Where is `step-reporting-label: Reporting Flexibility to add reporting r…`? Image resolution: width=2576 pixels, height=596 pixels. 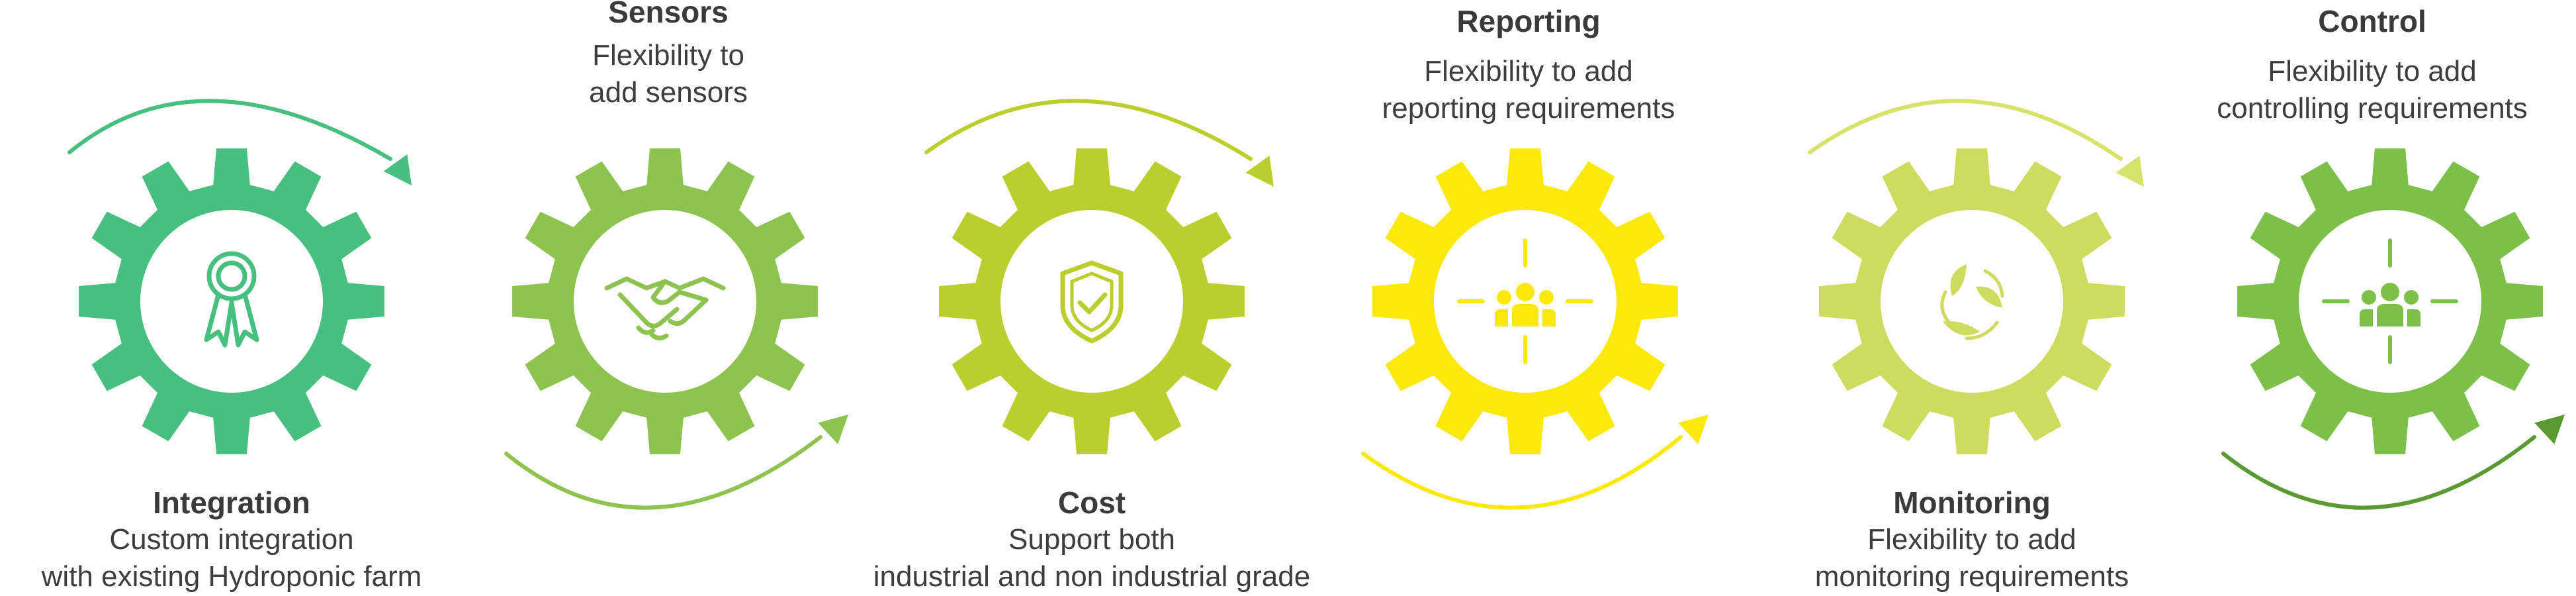 step-reporting-label: Reporting Flexibility to add reporting r… is located at coordinates (1528, 65).